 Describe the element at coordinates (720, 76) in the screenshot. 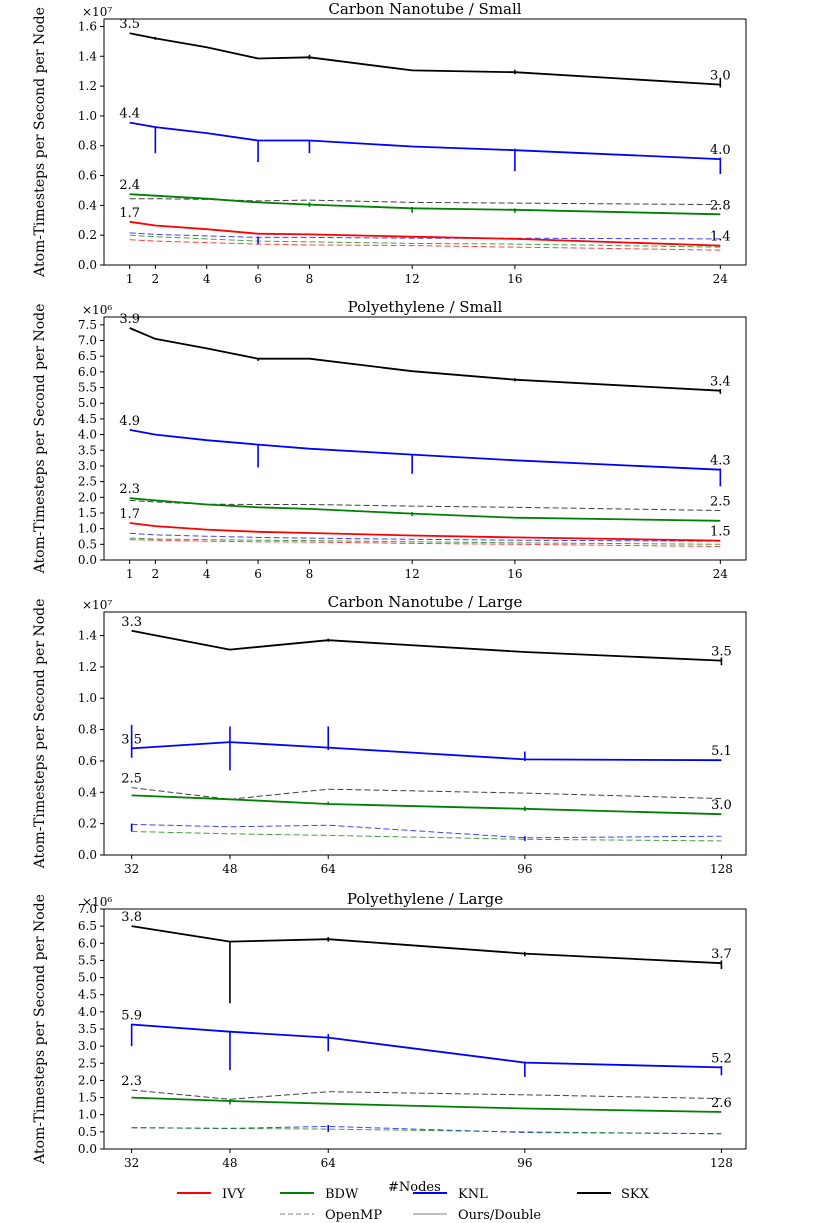

I see `speedup-annotation: 3.0` at that location.